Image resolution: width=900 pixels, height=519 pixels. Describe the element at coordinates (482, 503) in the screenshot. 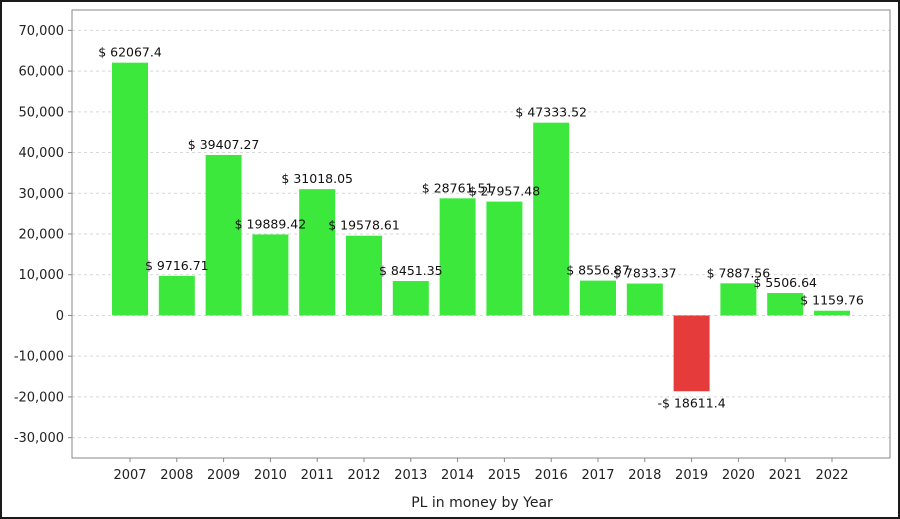

I see `x-axis-title: PL in money by Year` at that location.